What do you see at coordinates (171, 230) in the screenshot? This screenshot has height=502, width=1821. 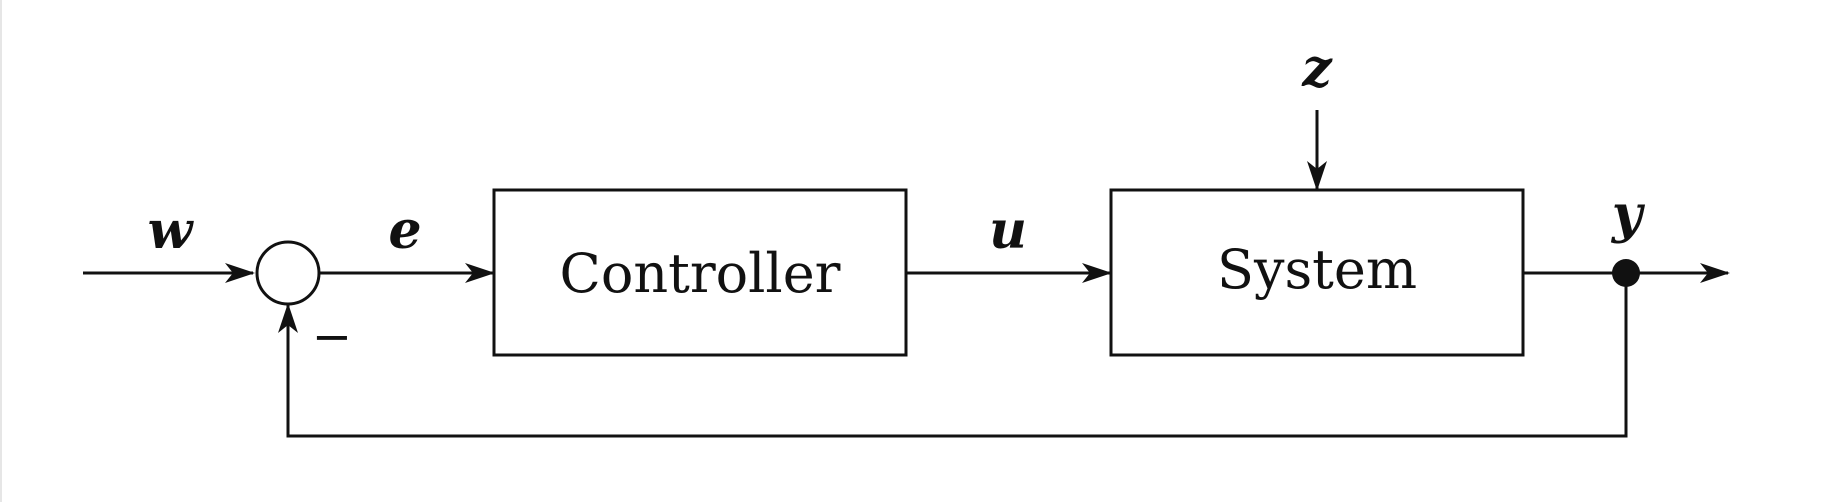 I see `reference-label: w` at bounding box center [171, 230].